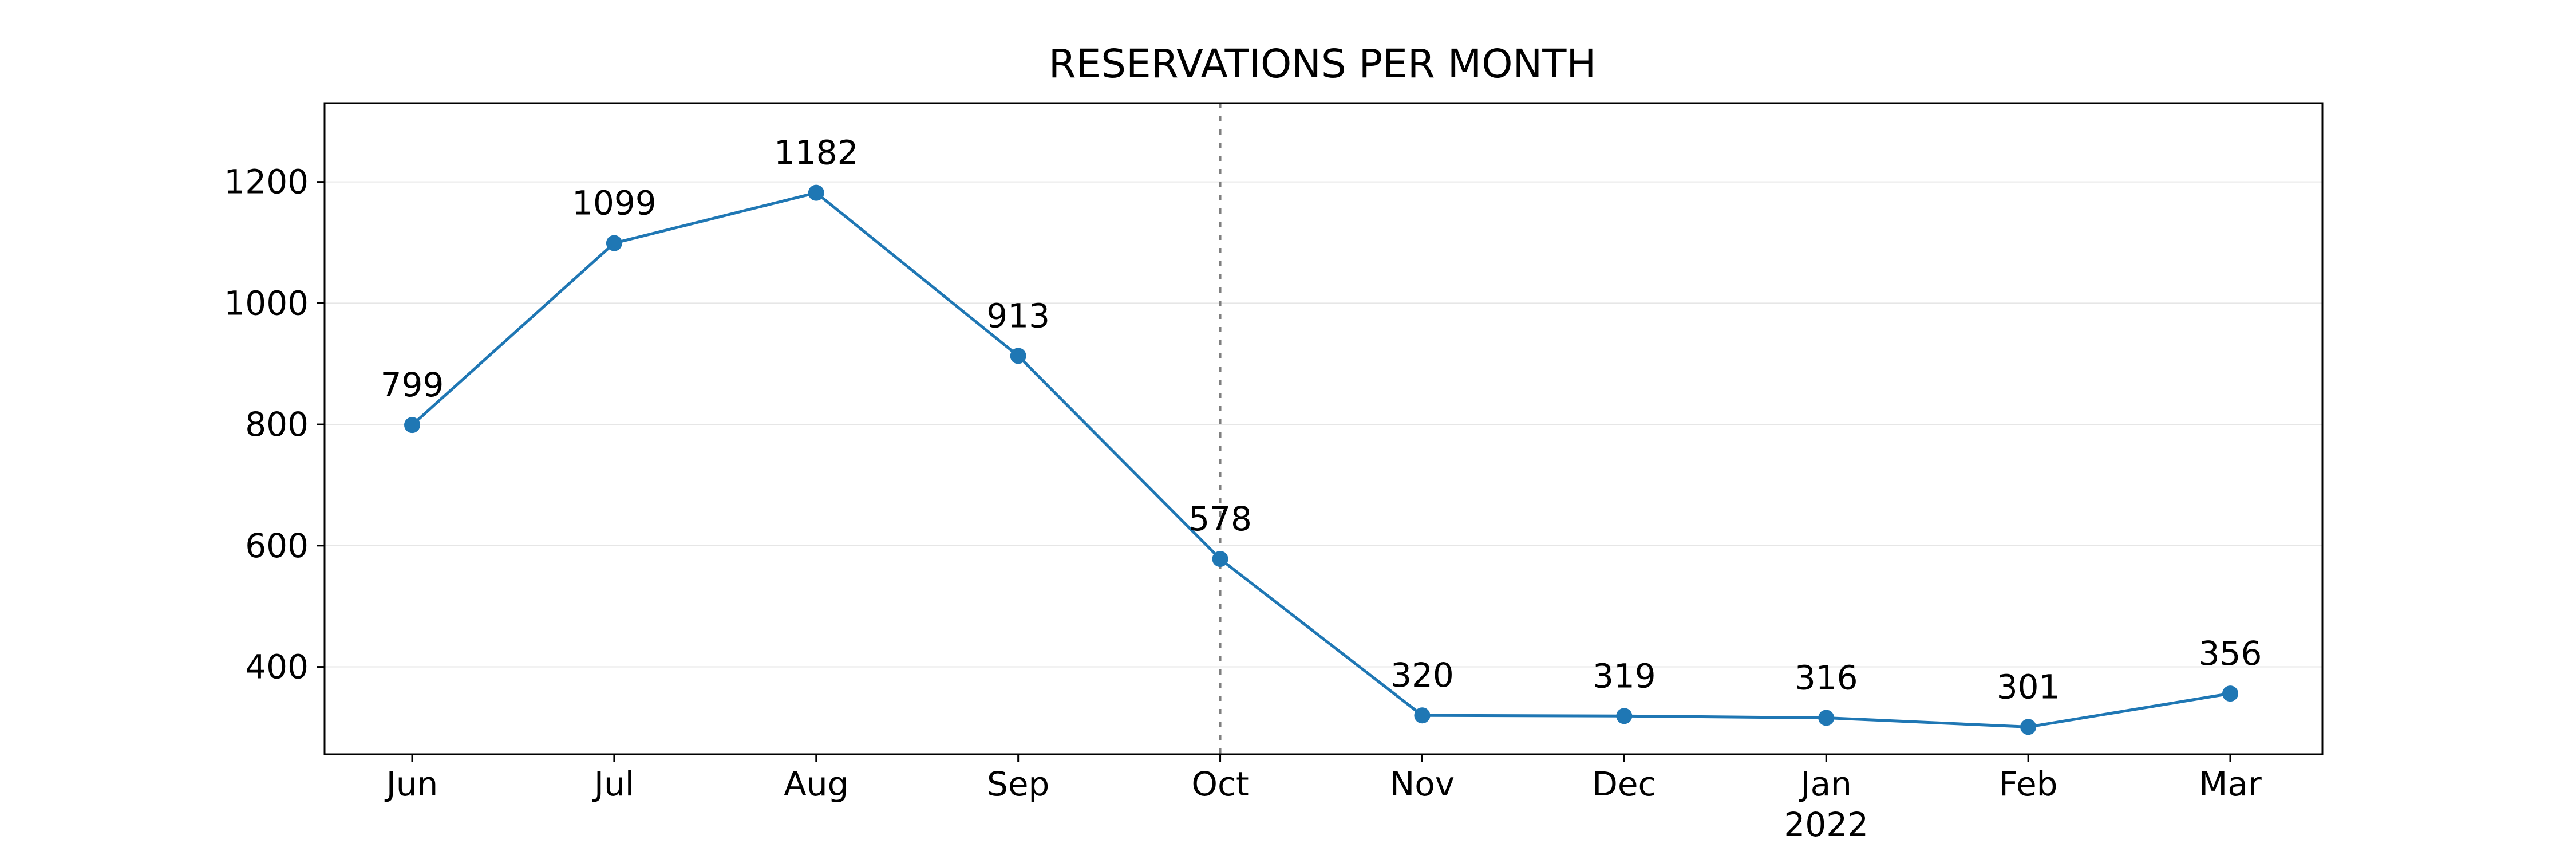 The width and height of the screenshot is (2576, 859). Describe the element at coordinates (2230, 653) in the screenshot. I see `data-label: 356` at that location.